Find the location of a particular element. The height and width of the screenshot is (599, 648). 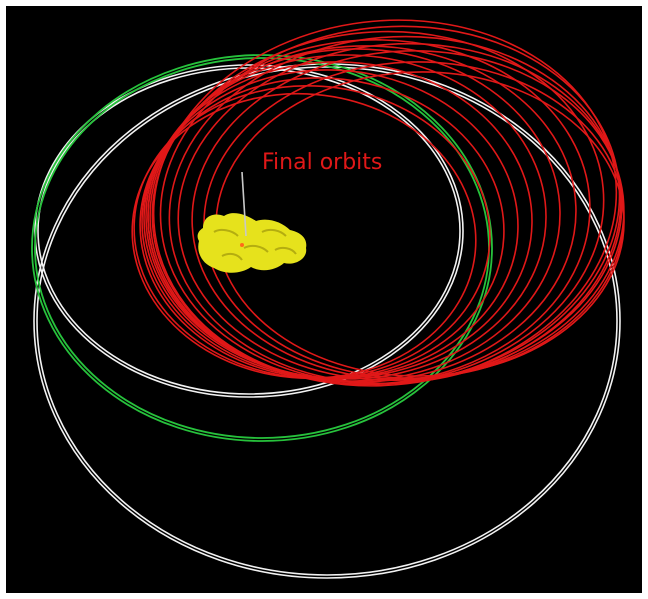

comet-body is located at coordinates (252, 243).